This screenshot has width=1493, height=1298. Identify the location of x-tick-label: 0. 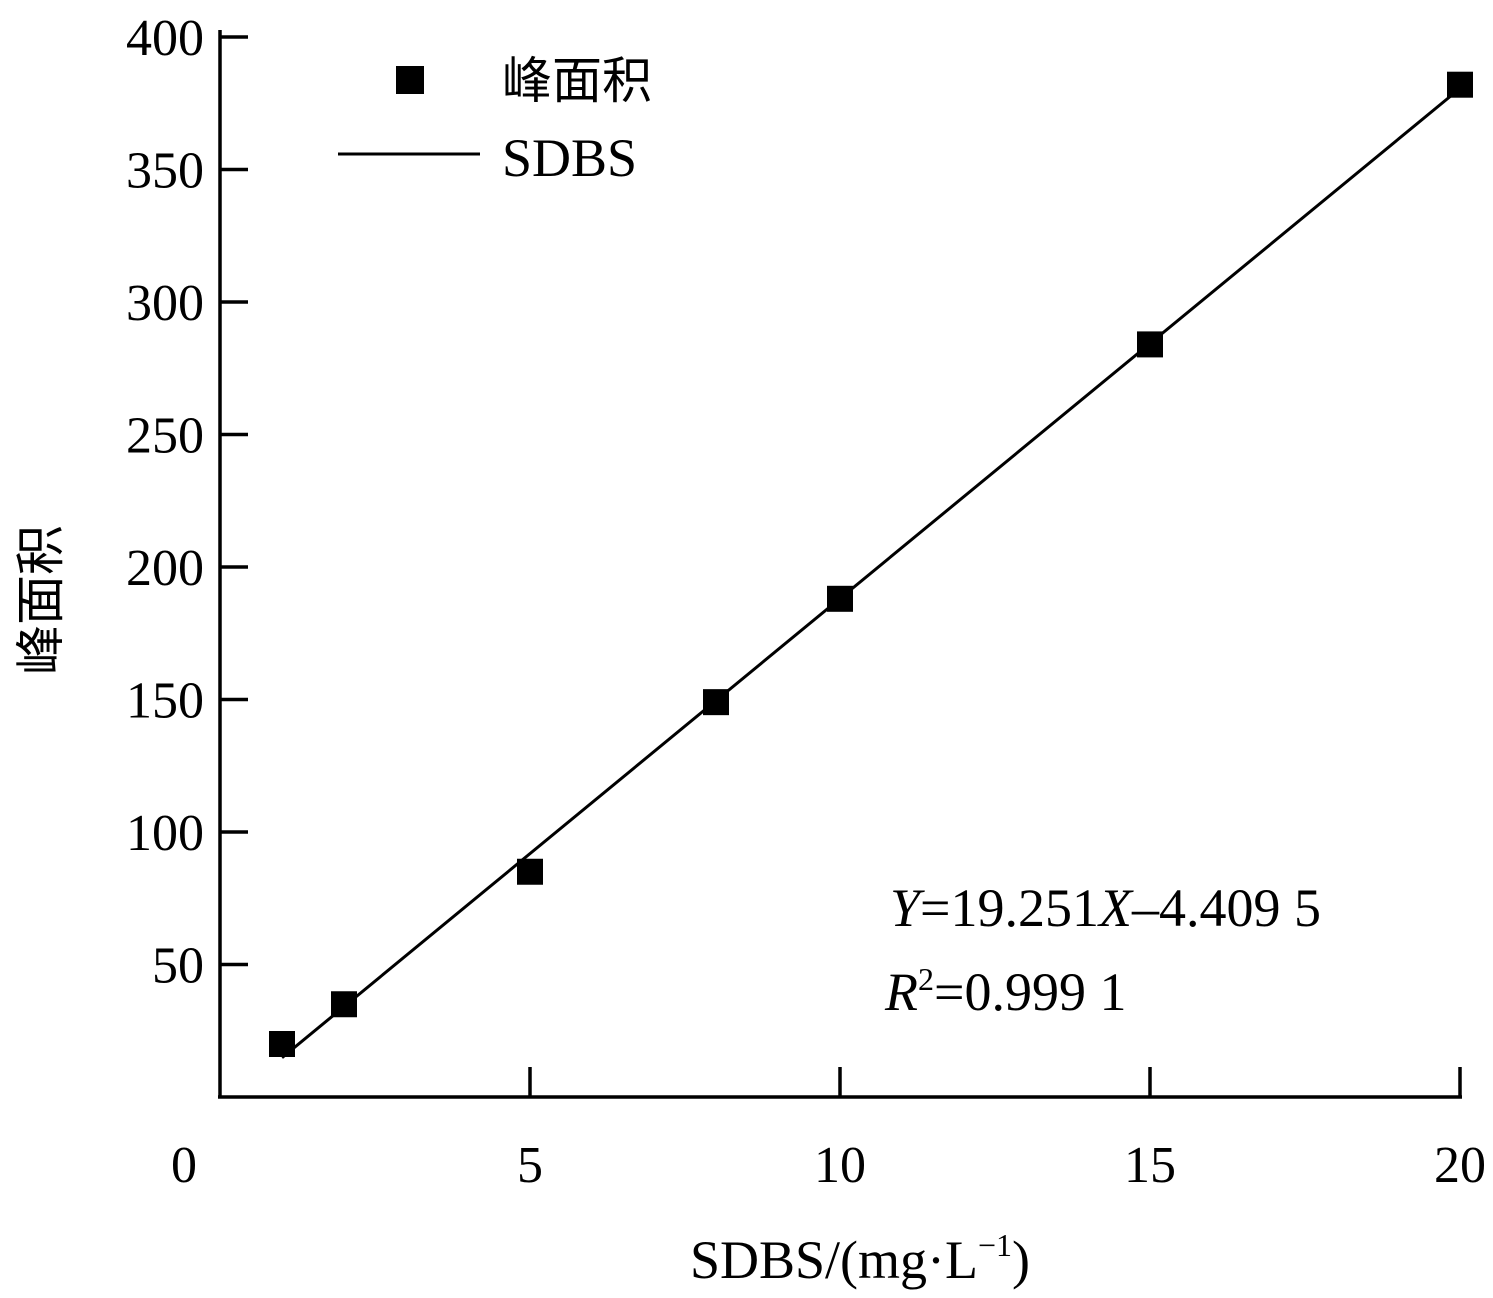
(184, 1165).